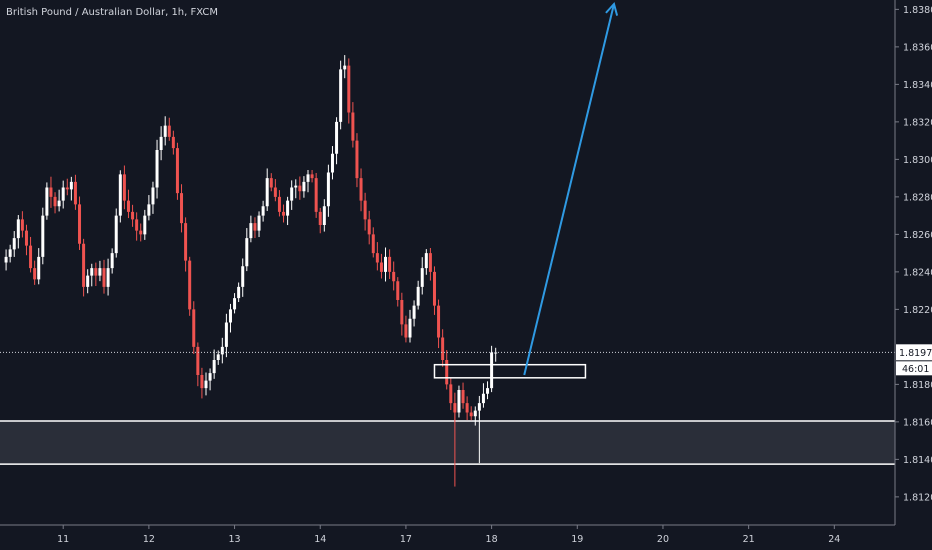  I want to click on y-tick-label: 1.83600, so click(917, 47).